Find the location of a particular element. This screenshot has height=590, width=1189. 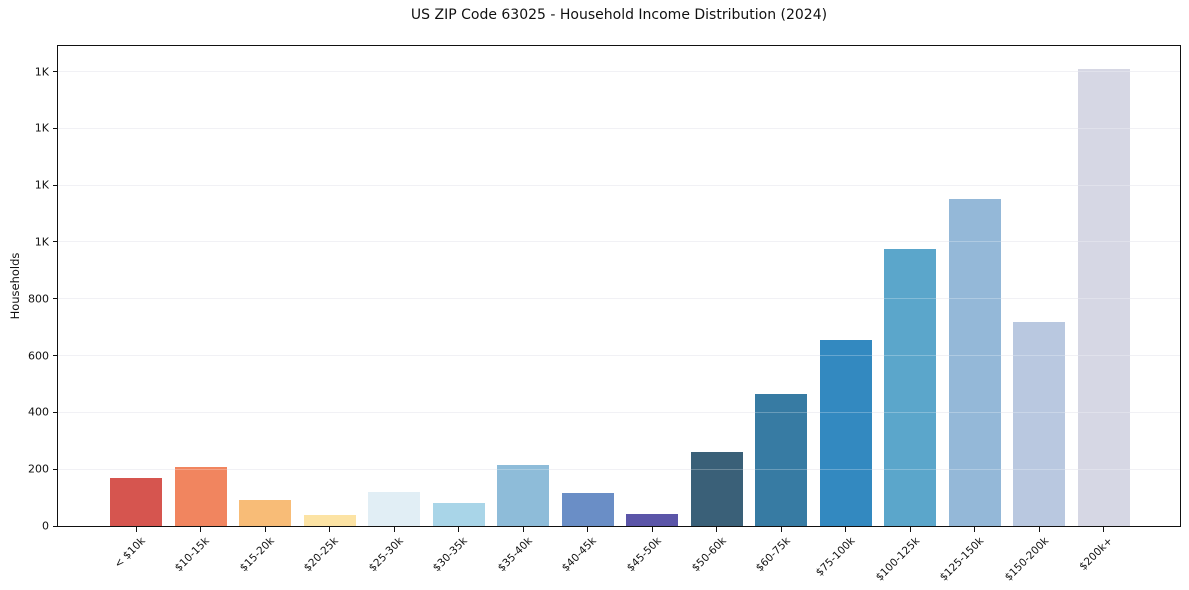

y-axis-label: Households is located at coordinates (15, 286).